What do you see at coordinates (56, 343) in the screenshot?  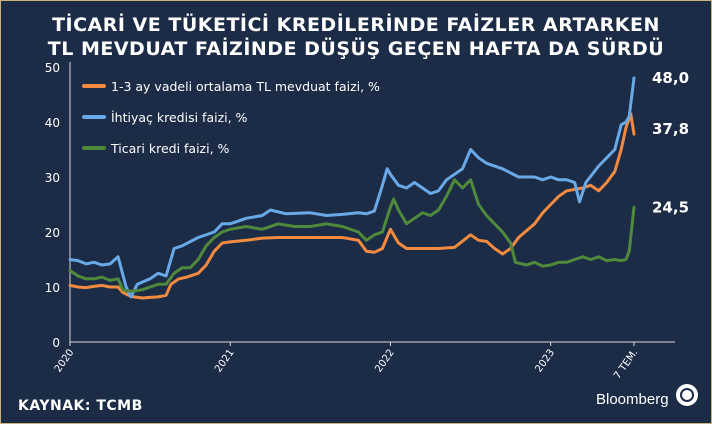 I see `y-tick-label: 0` at bounding box center [56, 343].